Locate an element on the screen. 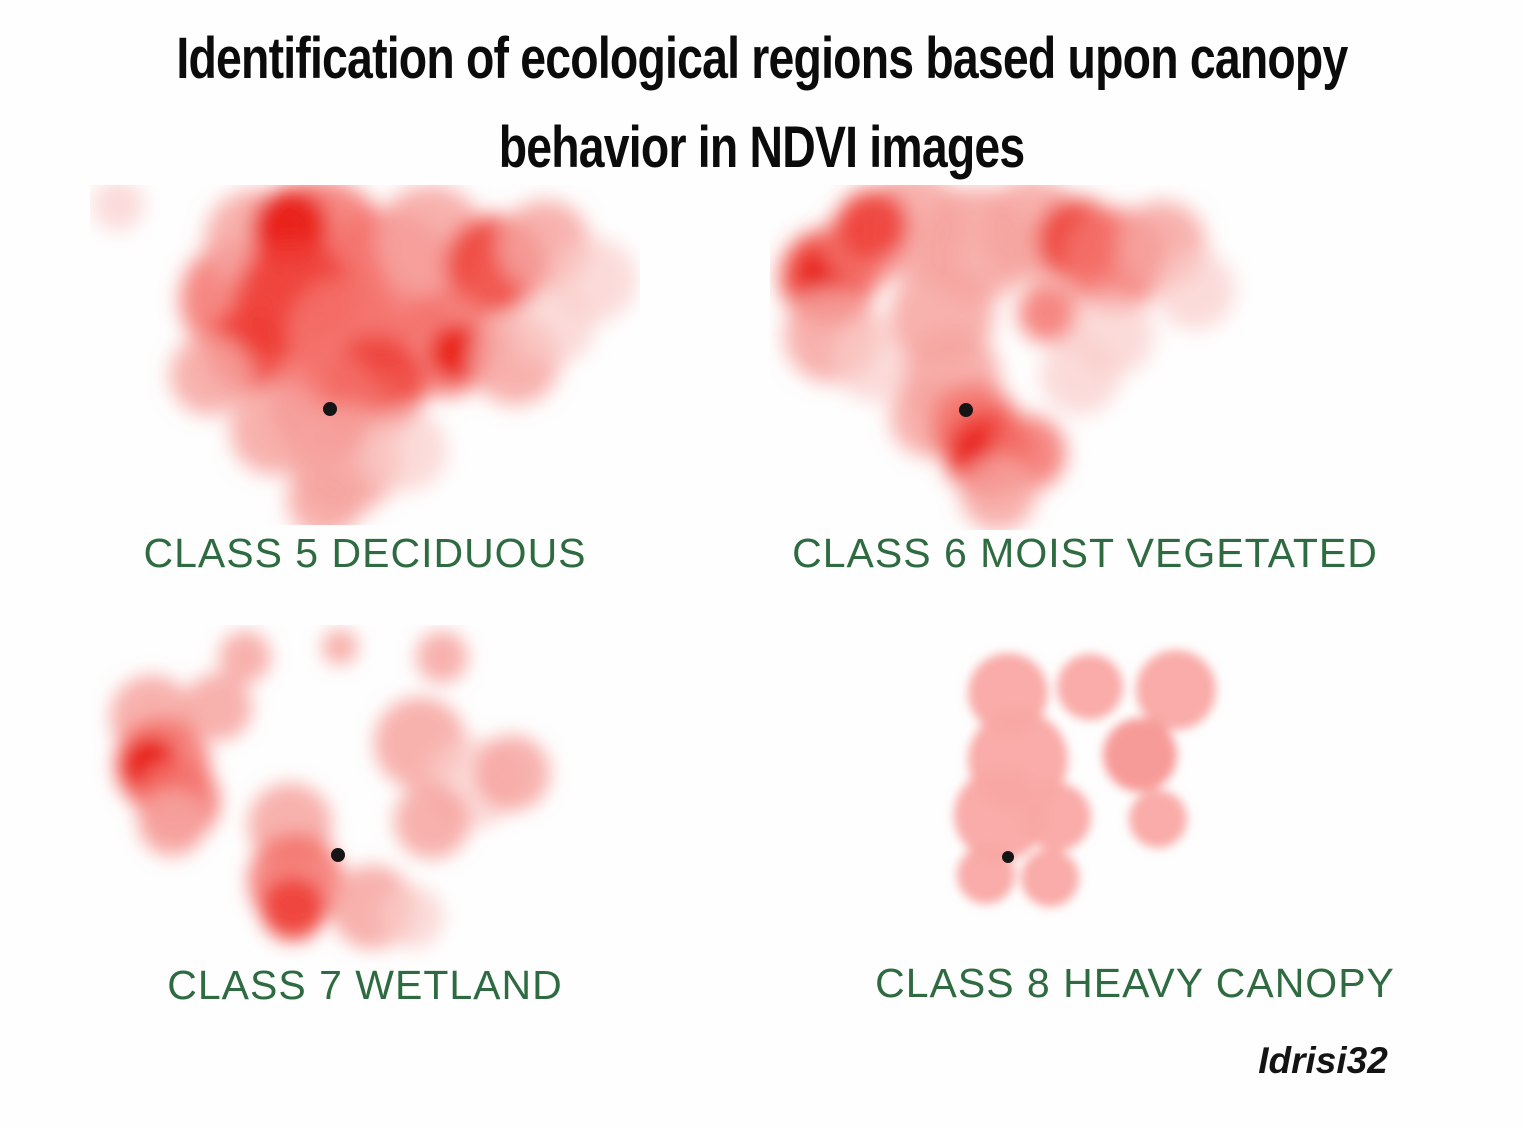 The image size is (1524, 1127). class-5-deciduous-heatmap-svg is located at coordinates (364, 355).